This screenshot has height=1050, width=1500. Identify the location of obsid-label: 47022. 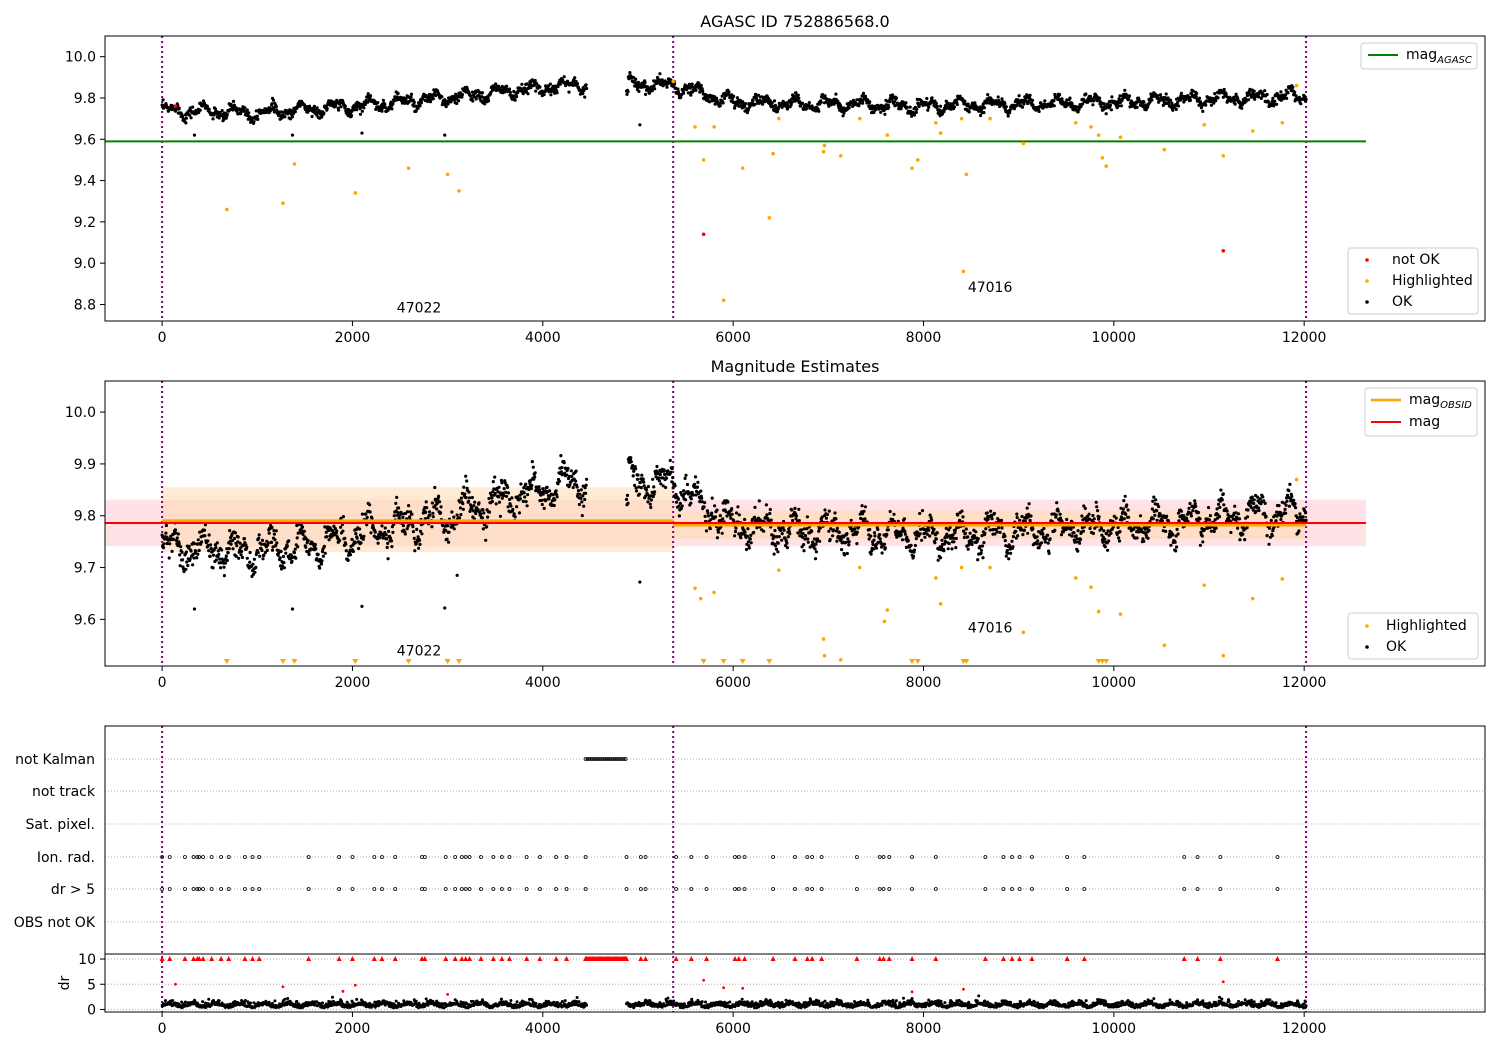
(419, 309).